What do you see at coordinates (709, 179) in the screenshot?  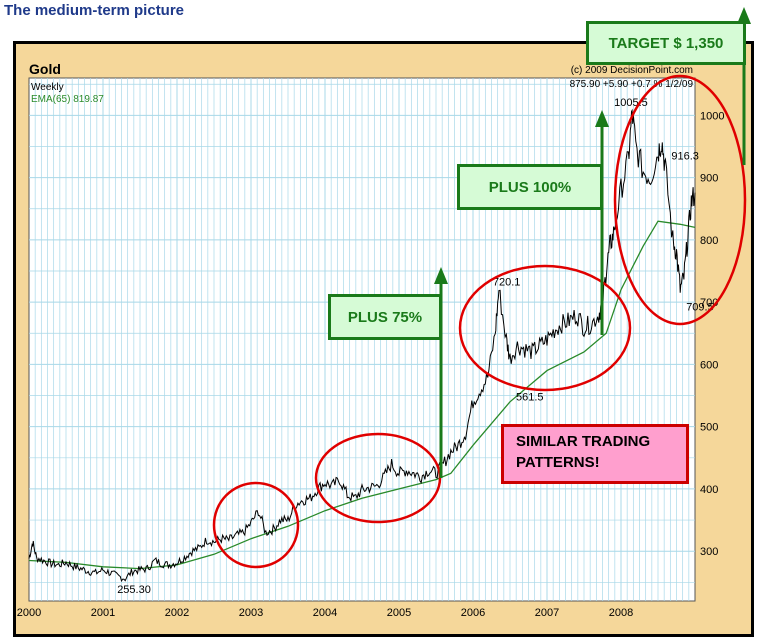 I see `y-tick-label: 900` at bounding box center [709, 179].